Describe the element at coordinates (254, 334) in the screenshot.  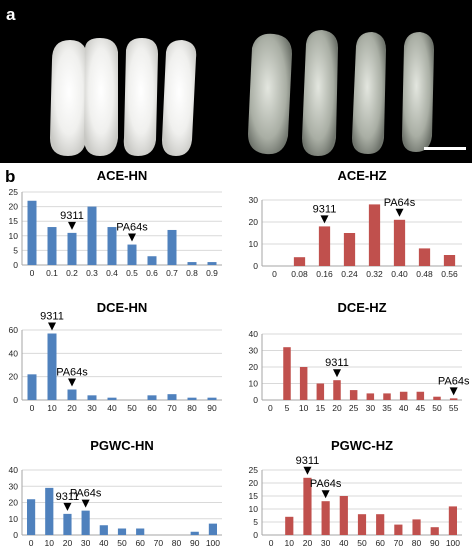
I see `y-tick-label-dce-hz: 40` at that location.